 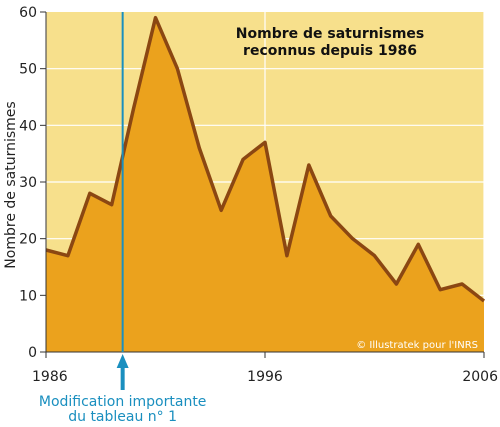 I want to click on y-tick-label: 50, so click(x=28, y=70).